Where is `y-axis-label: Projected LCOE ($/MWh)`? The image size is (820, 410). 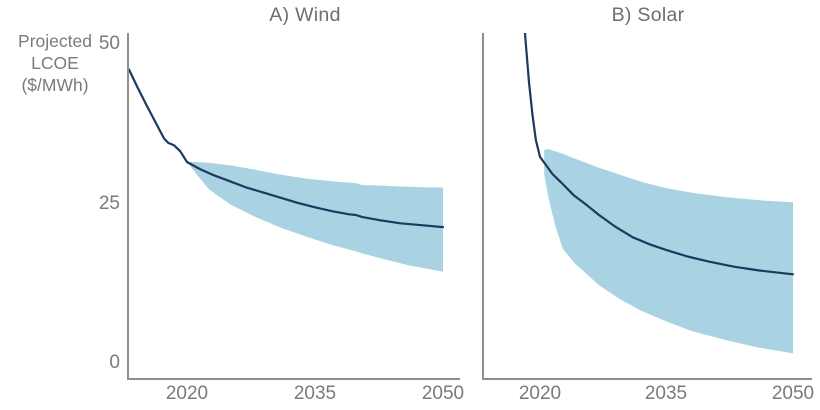 y-axis-label: Projected LCOE ($/MWh) is located at coordinates (55, 63).